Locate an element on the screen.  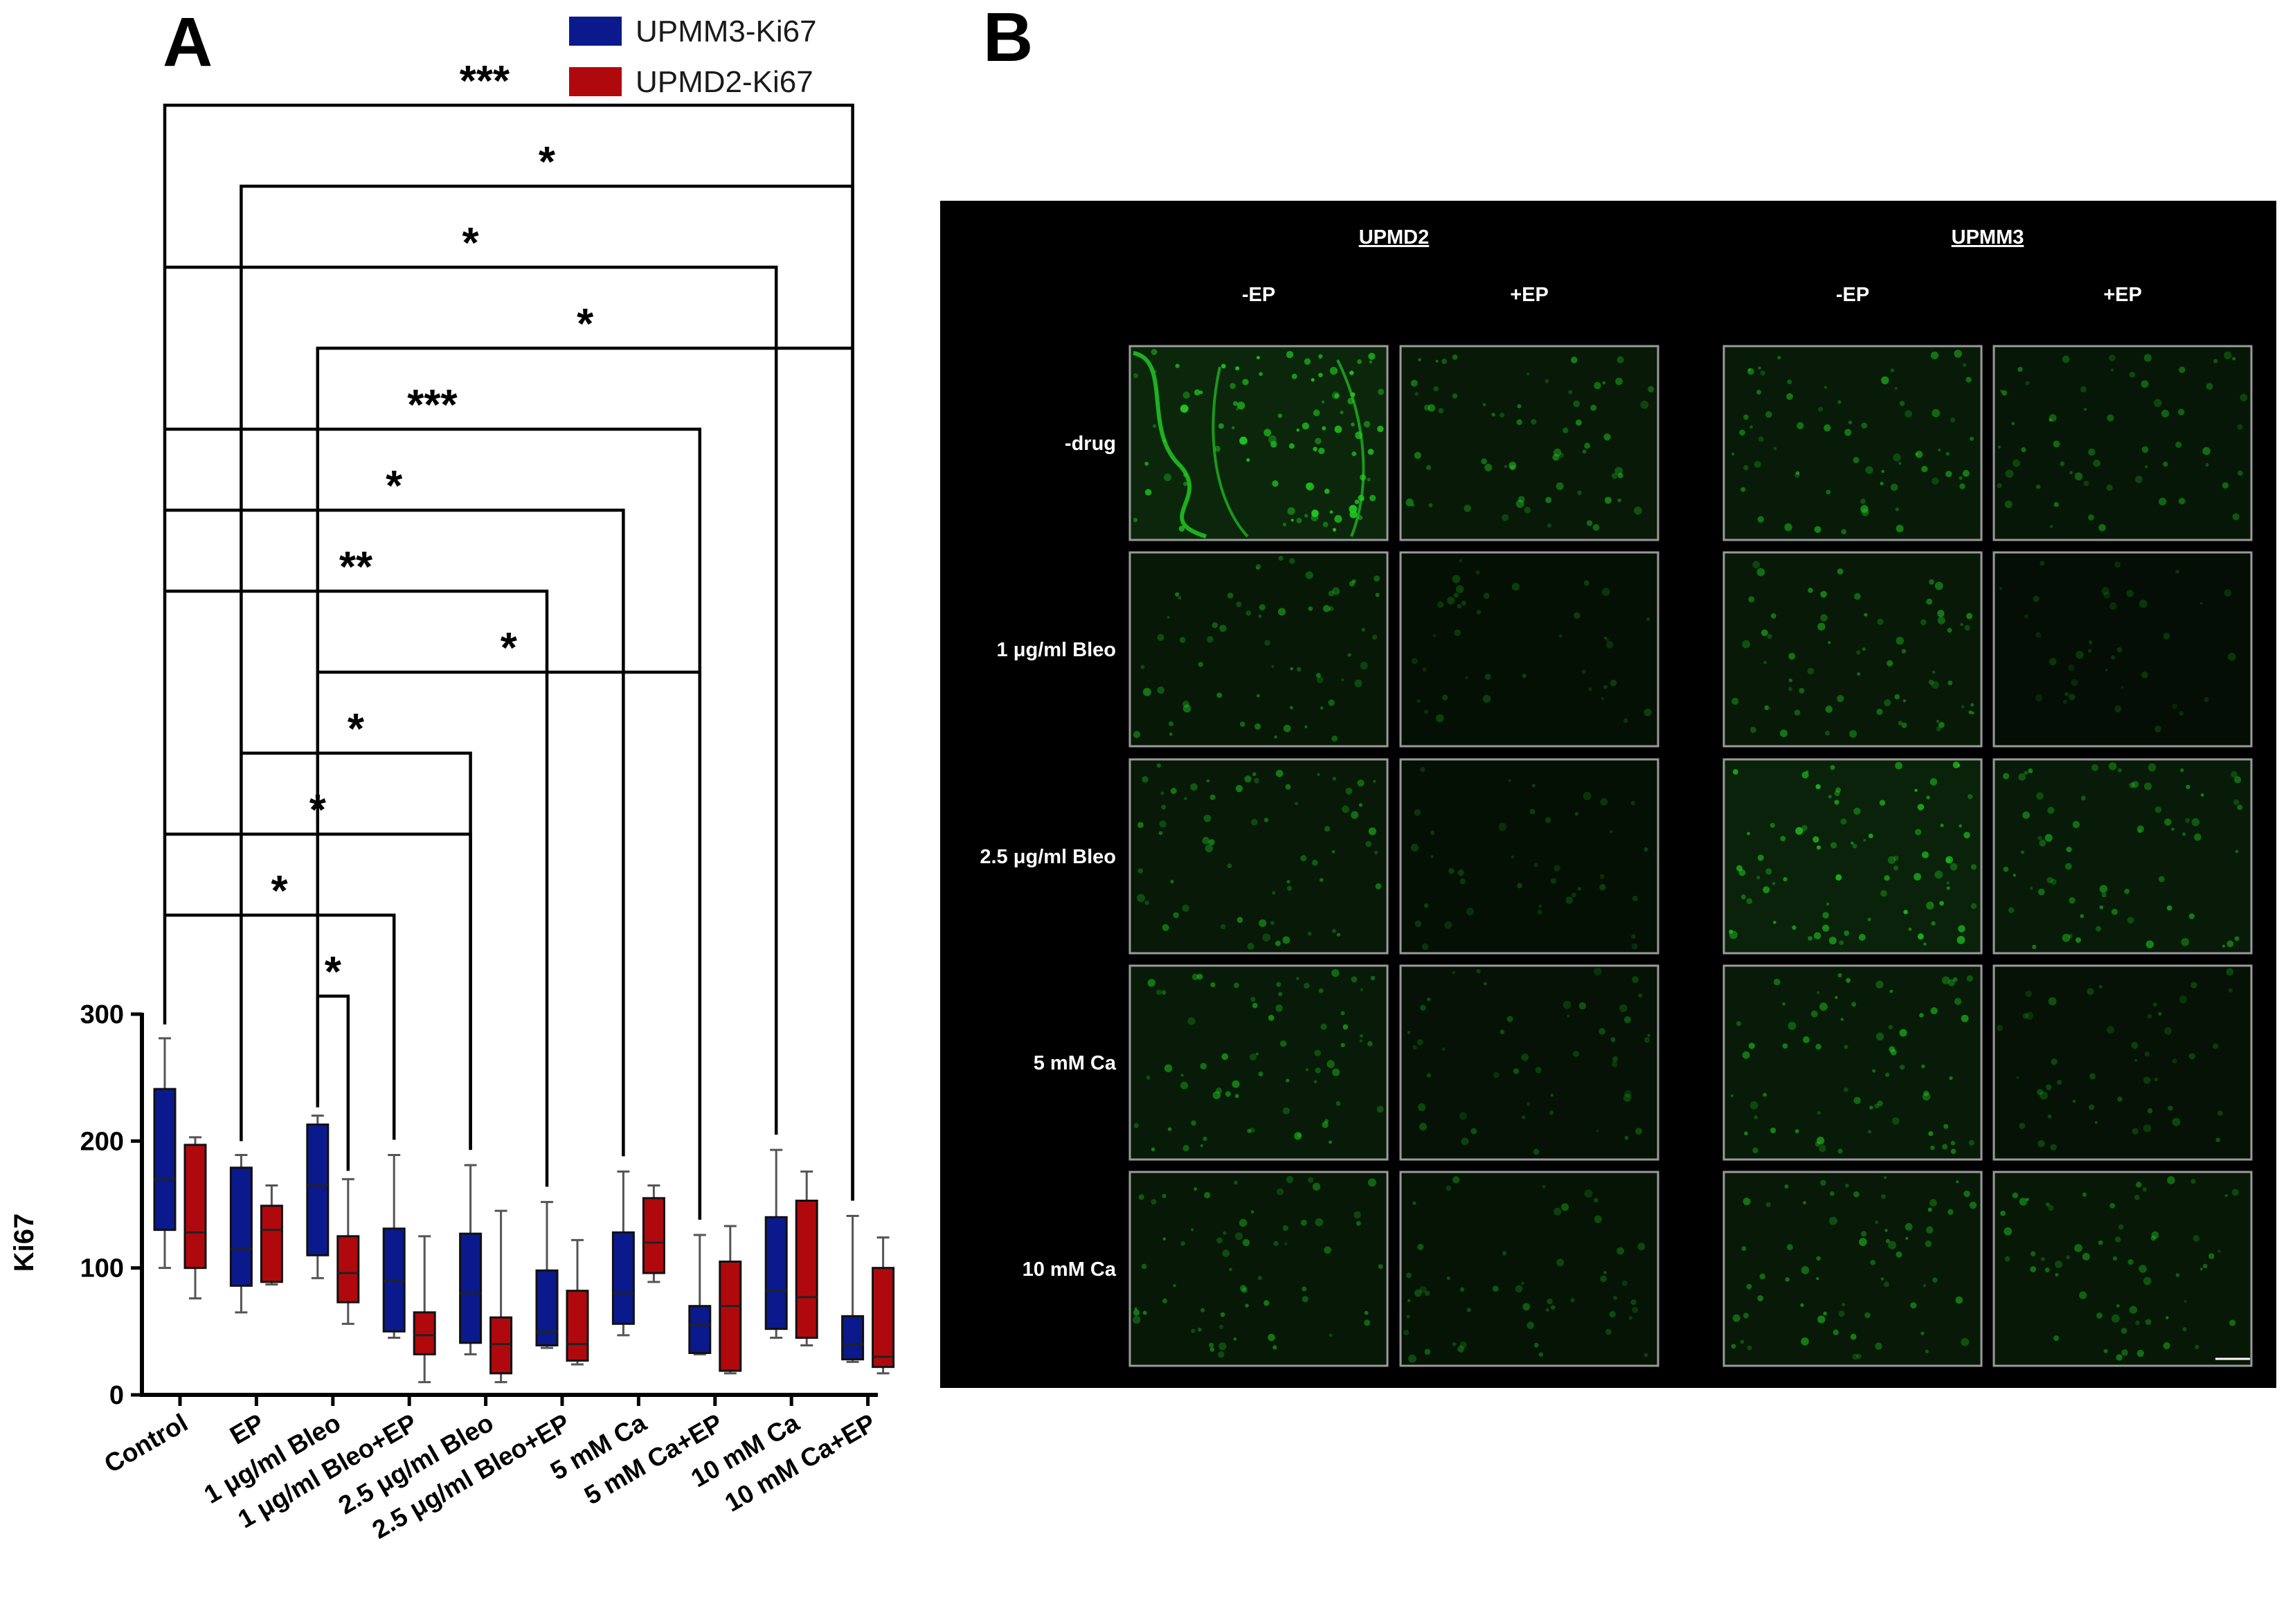
tissue-edge is located at coordinates (1350, 448).